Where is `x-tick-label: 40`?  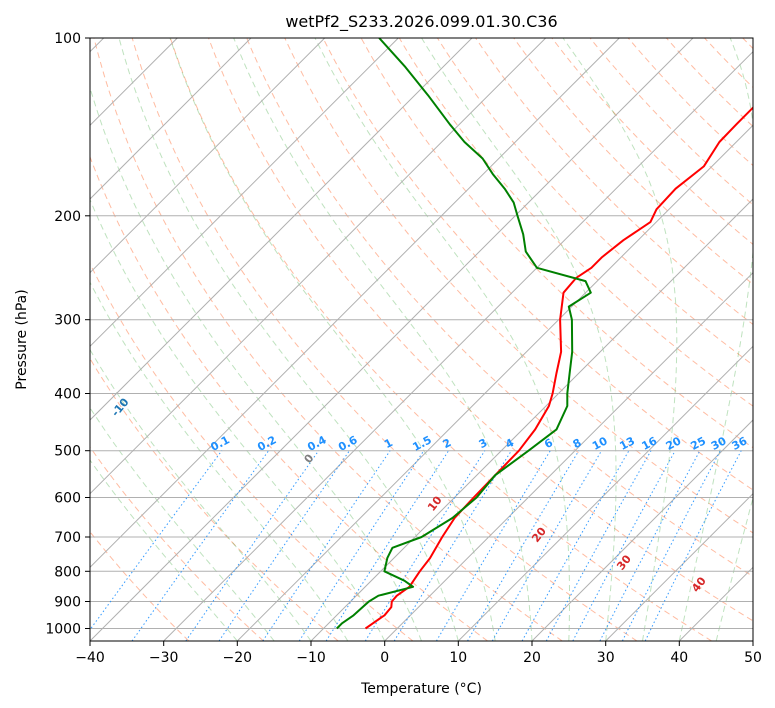
x-tick-label: 40 is located at coordinates (679, 658).